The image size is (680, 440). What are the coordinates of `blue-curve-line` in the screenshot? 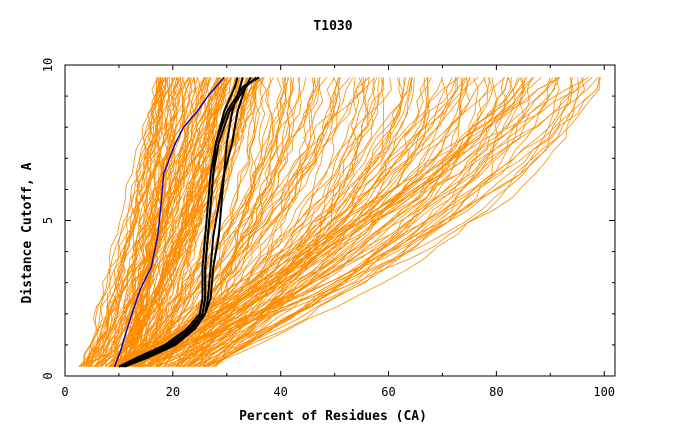 It's located at (169, 221).